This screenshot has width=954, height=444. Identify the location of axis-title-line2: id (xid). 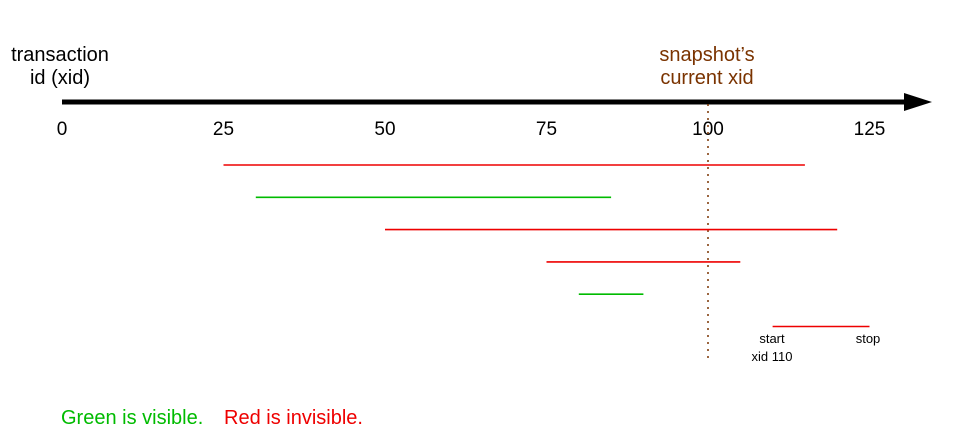
(60, 78).